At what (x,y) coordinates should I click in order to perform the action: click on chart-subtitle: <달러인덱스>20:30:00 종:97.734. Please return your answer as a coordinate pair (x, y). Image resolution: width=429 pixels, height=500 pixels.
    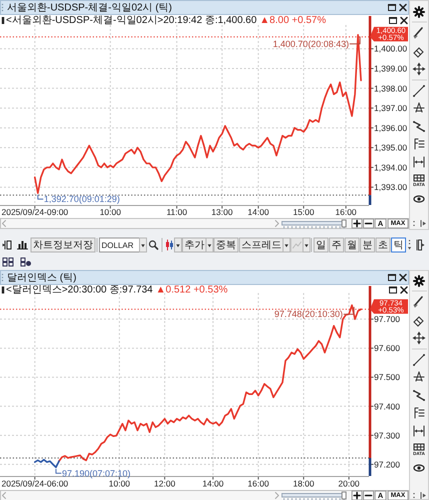
    Looking at the image, I should click on (80, 290).